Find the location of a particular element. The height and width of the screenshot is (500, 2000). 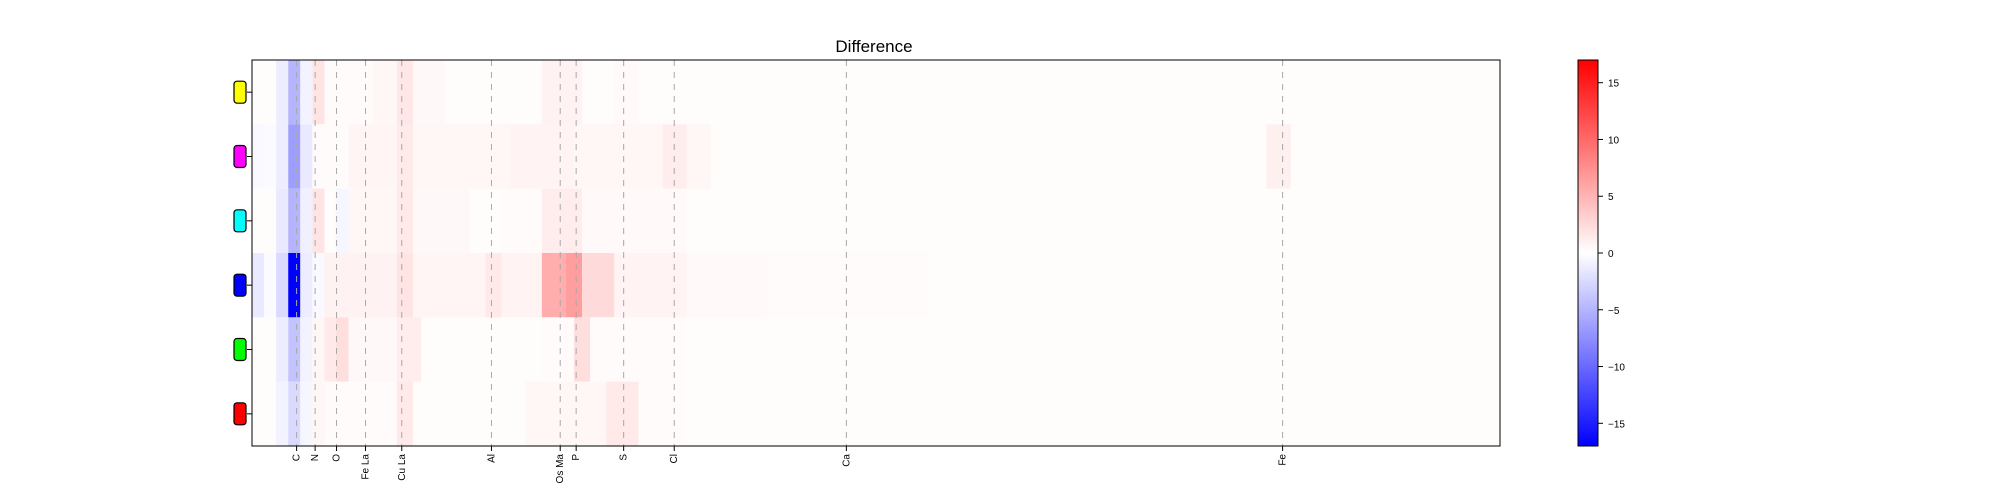

x-tick-label: Al is located at coordinates (491, 458).